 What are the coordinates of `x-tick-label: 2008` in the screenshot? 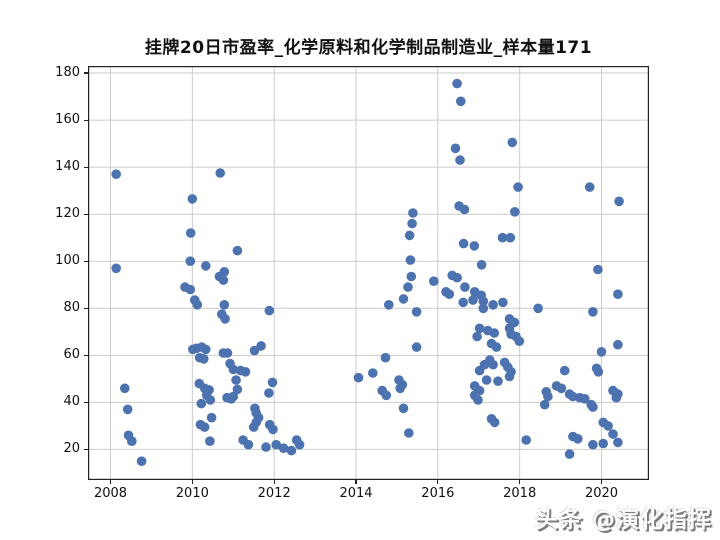 It's located at (110, 493).